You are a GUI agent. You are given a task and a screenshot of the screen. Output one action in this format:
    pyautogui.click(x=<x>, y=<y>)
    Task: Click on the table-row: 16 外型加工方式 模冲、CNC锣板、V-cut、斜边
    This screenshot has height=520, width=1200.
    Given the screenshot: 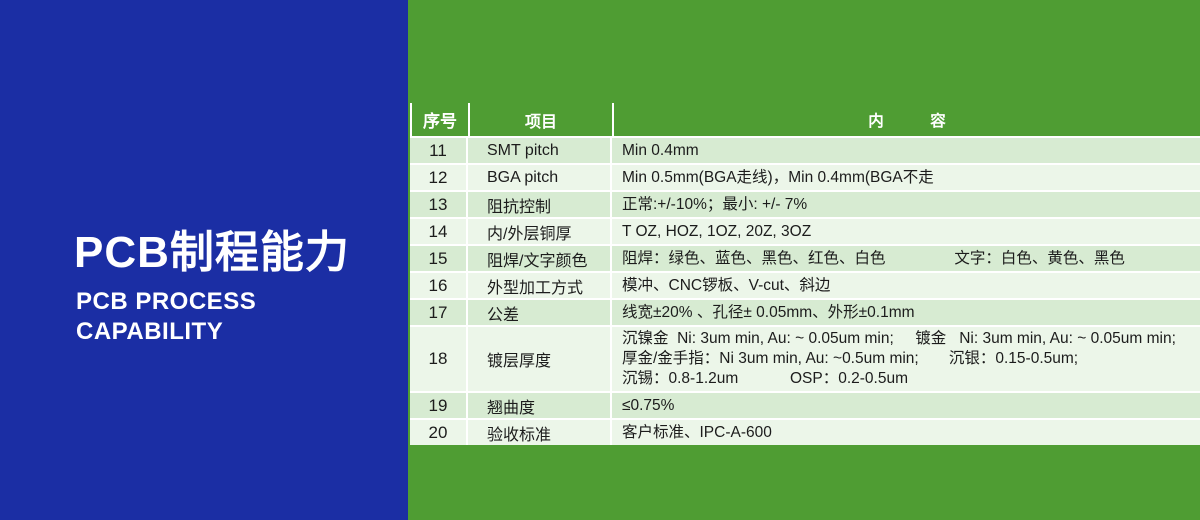 What is the action you would take?
    pyautogui.click(x=805, y=284)
    